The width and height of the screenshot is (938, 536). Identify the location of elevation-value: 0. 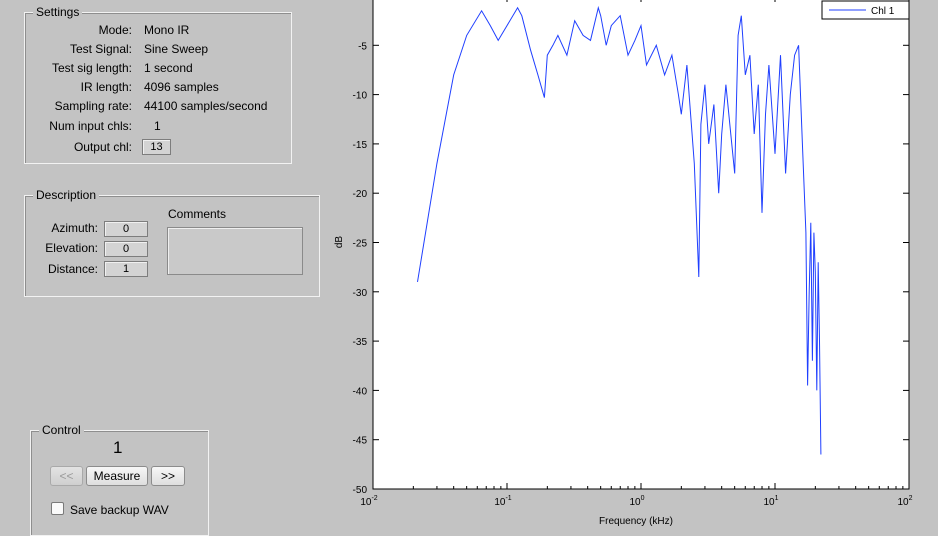
(126, 249).